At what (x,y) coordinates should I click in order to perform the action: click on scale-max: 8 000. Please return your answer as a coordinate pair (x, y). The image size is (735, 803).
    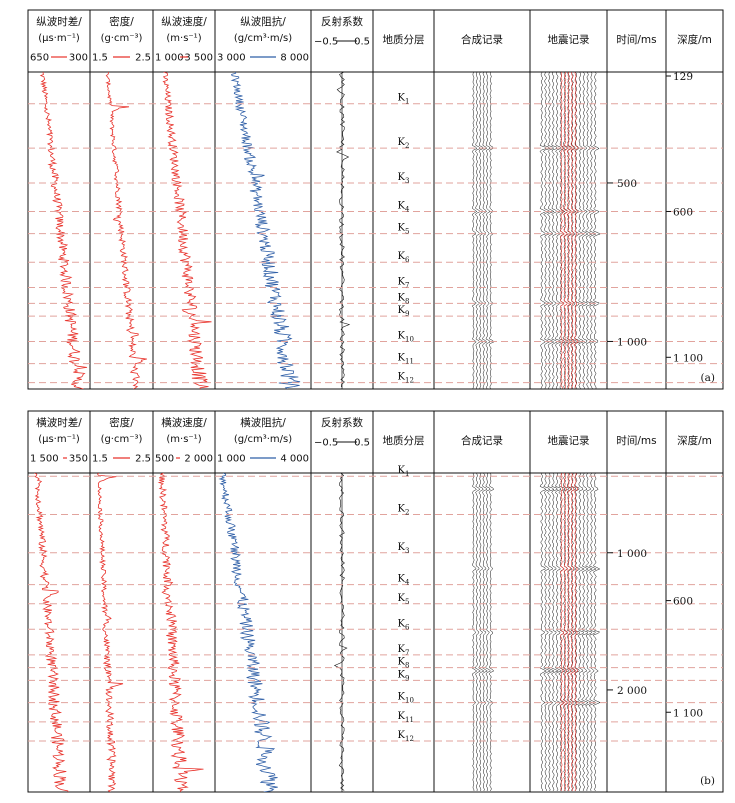
    Looking at the image, I should click on (294, 58).